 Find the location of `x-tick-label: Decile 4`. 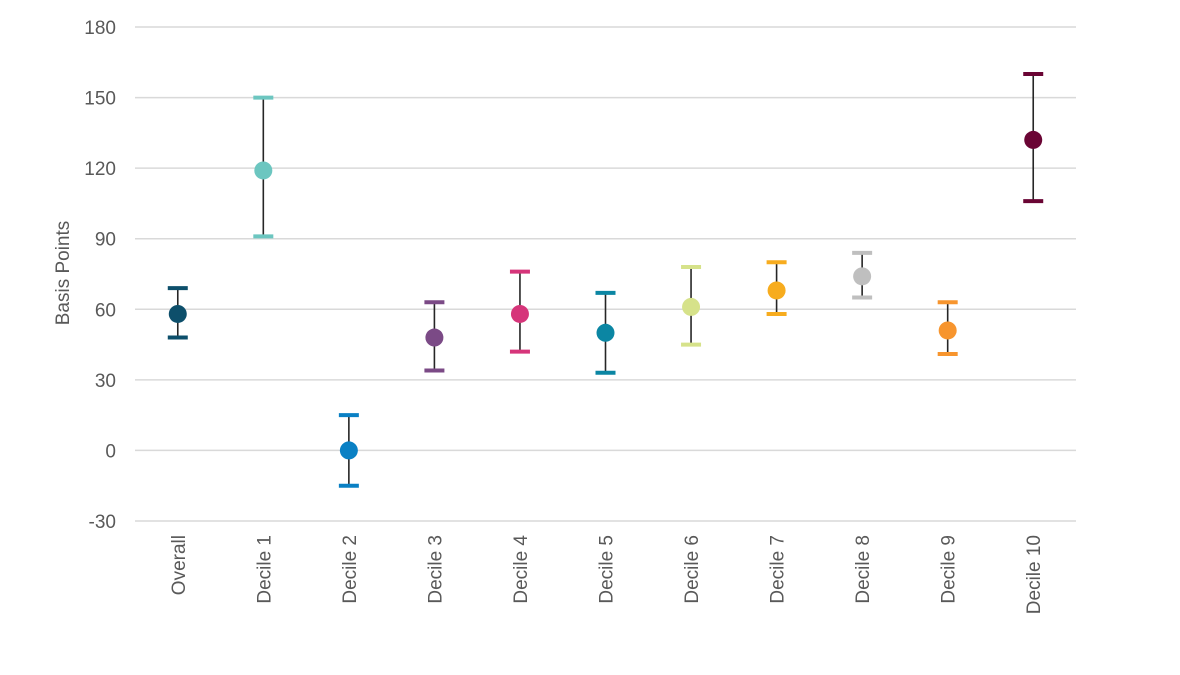

x-tick-label: Decile 4 is located at coordinates (521, 569).